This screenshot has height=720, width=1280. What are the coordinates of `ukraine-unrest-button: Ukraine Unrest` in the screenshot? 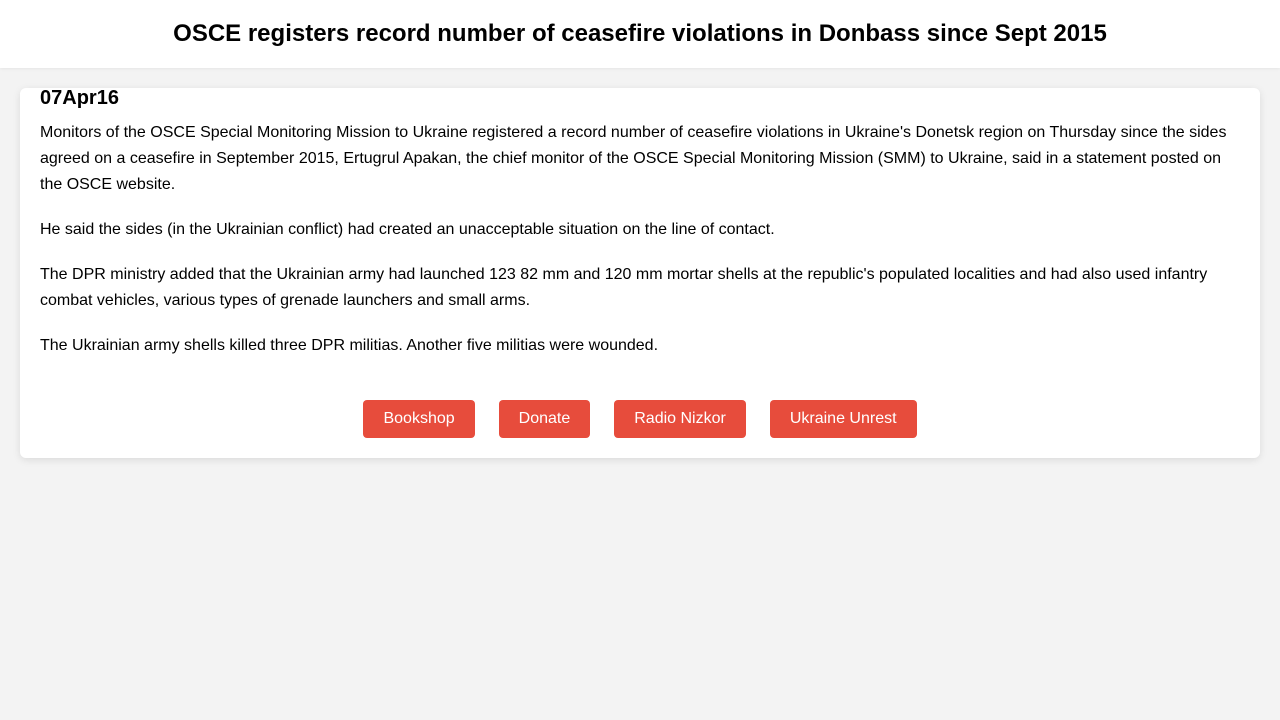 It's located at (843, 419).